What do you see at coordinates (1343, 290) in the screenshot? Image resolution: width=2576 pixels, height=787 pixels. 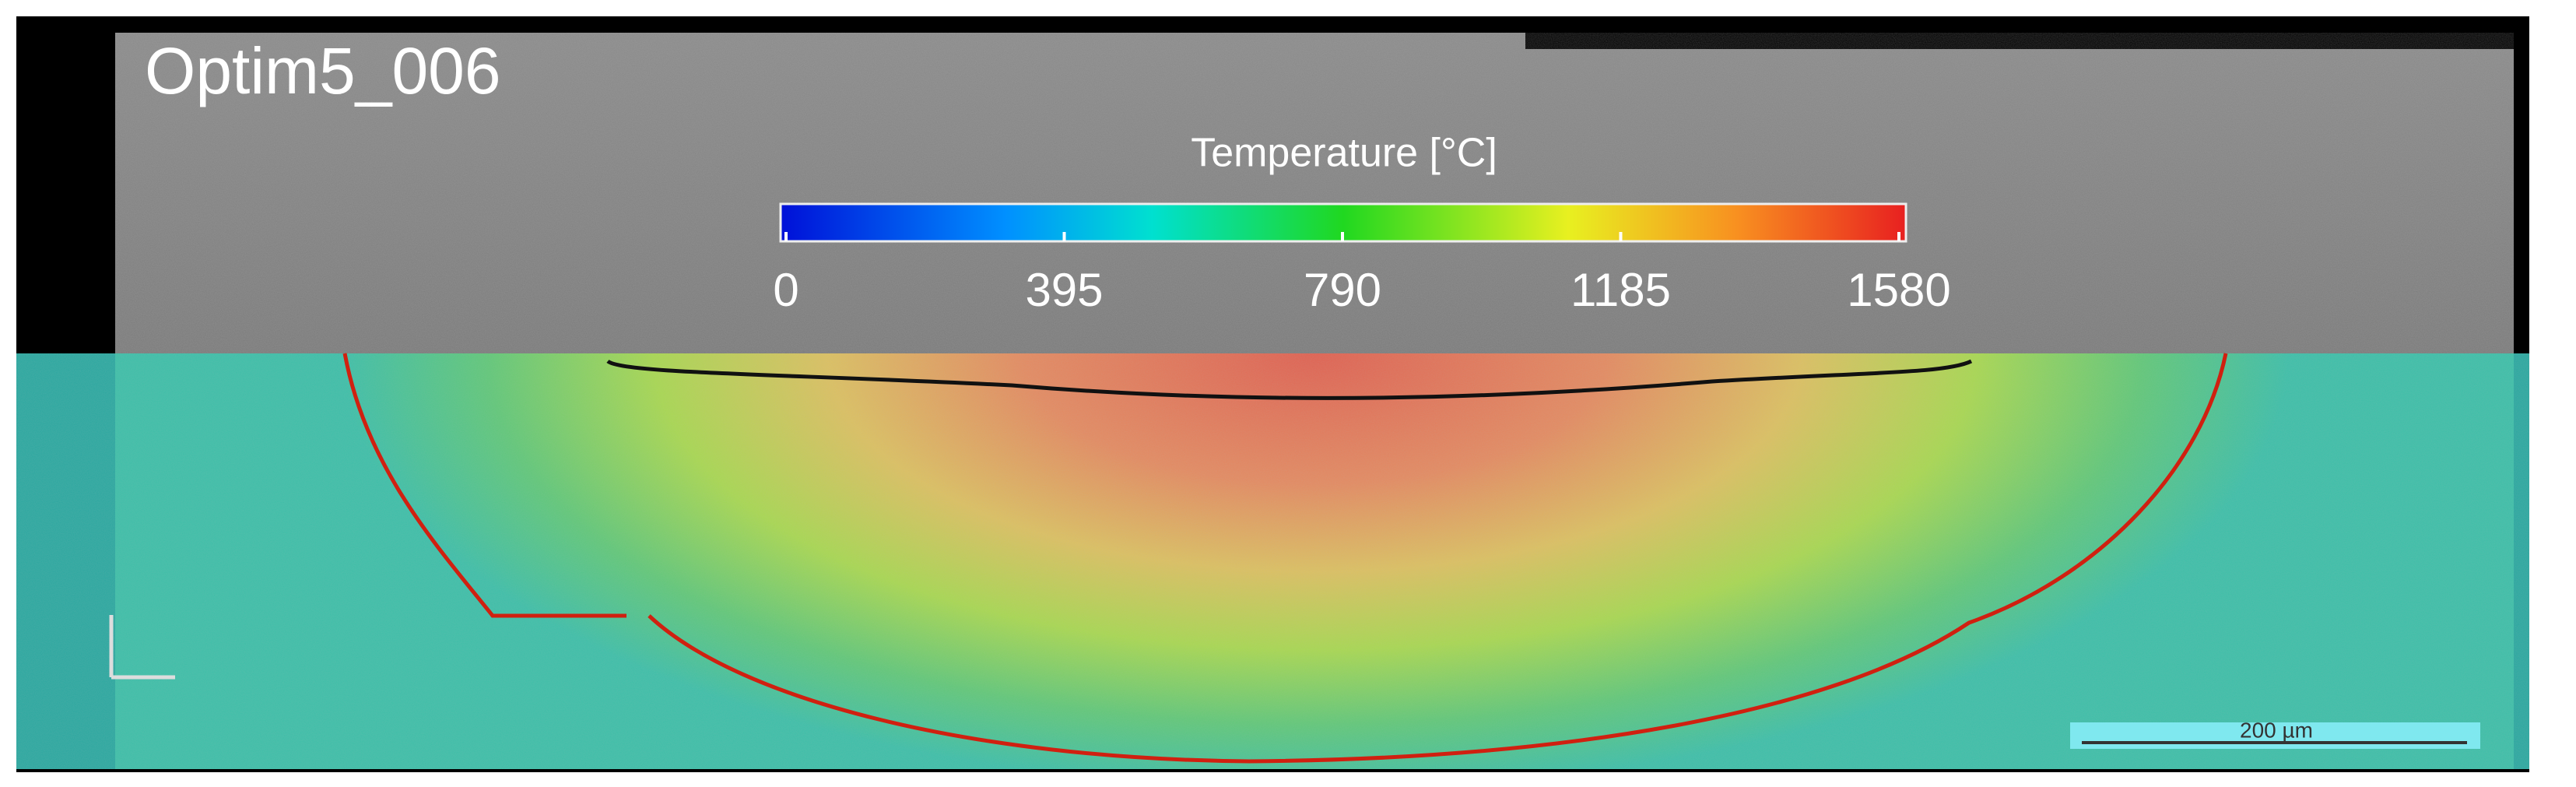 I see `colorbar-tick-label: 790` at bounding box center [1343, 290].